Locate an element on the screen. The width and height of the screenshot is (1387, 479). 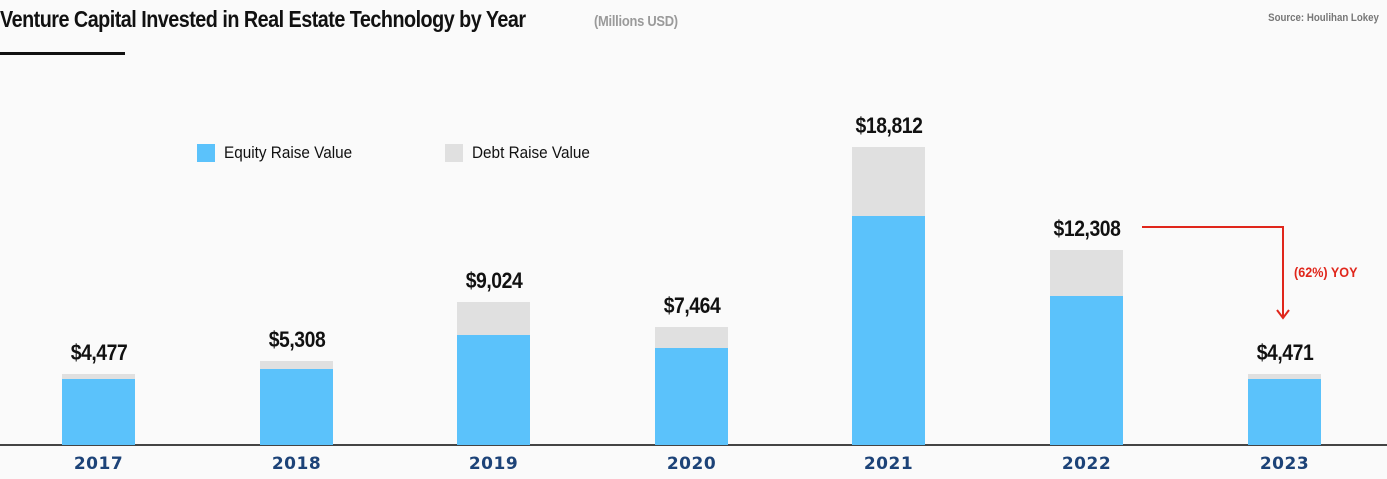
legend-label-debt: Debt Raise Value is located at coordinates (531, 152).